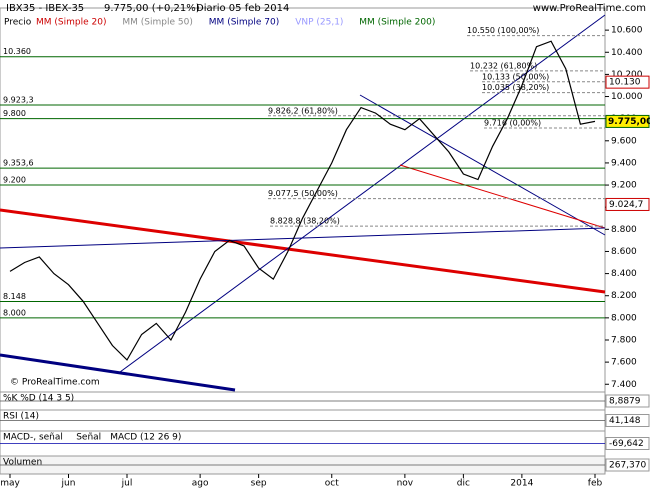 The image size is (650, 494). Describe the element at coordinates (305, 221) in the screenshot. I see `fib-label: 8.828,8 (38,20%)` at that location.